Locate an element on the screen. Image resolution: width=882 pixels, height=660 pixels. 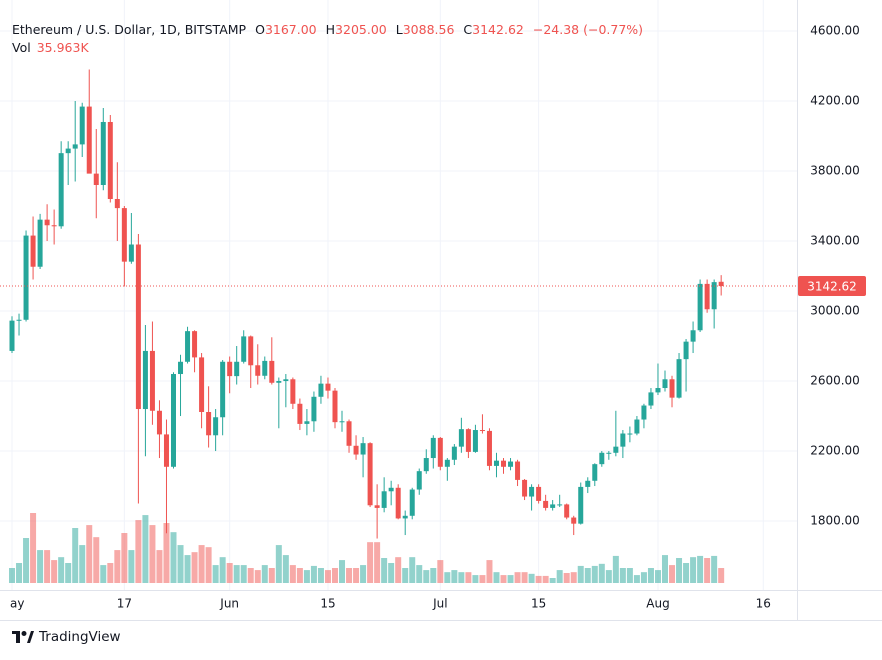
y-tick-label: 2200.00 is located at coordinates (835, 451).